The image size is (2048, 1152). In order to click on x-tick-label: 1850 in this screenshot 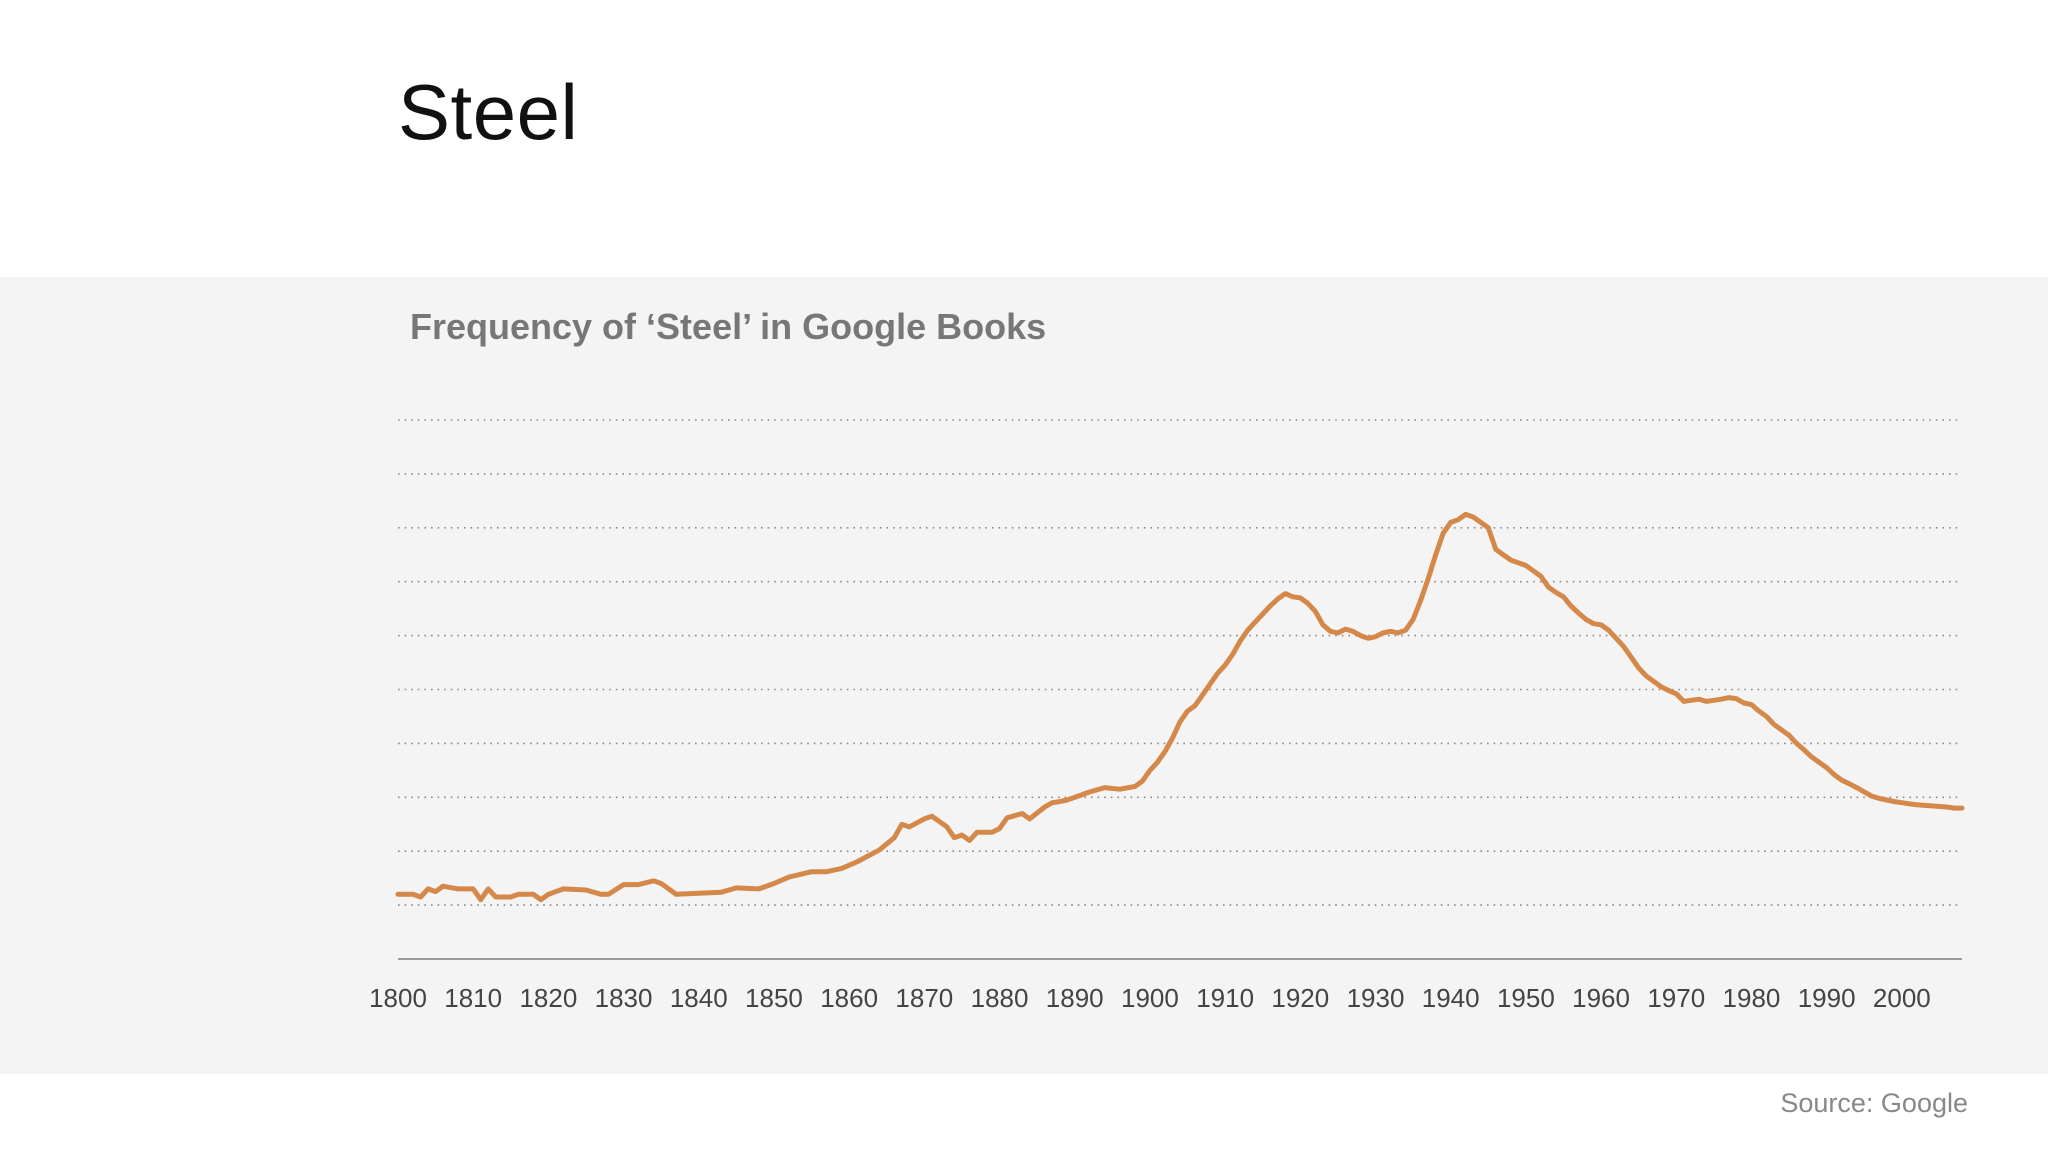, I will do `click(774, 998)`.